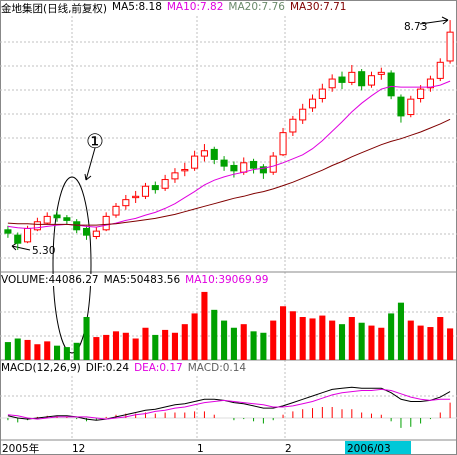 The width and height of the screenshot is (457, 455). I want to click on volume-header: VOLUME:44086.27 MA5:50483.56 MA10:39069.99, so click(135, 280).